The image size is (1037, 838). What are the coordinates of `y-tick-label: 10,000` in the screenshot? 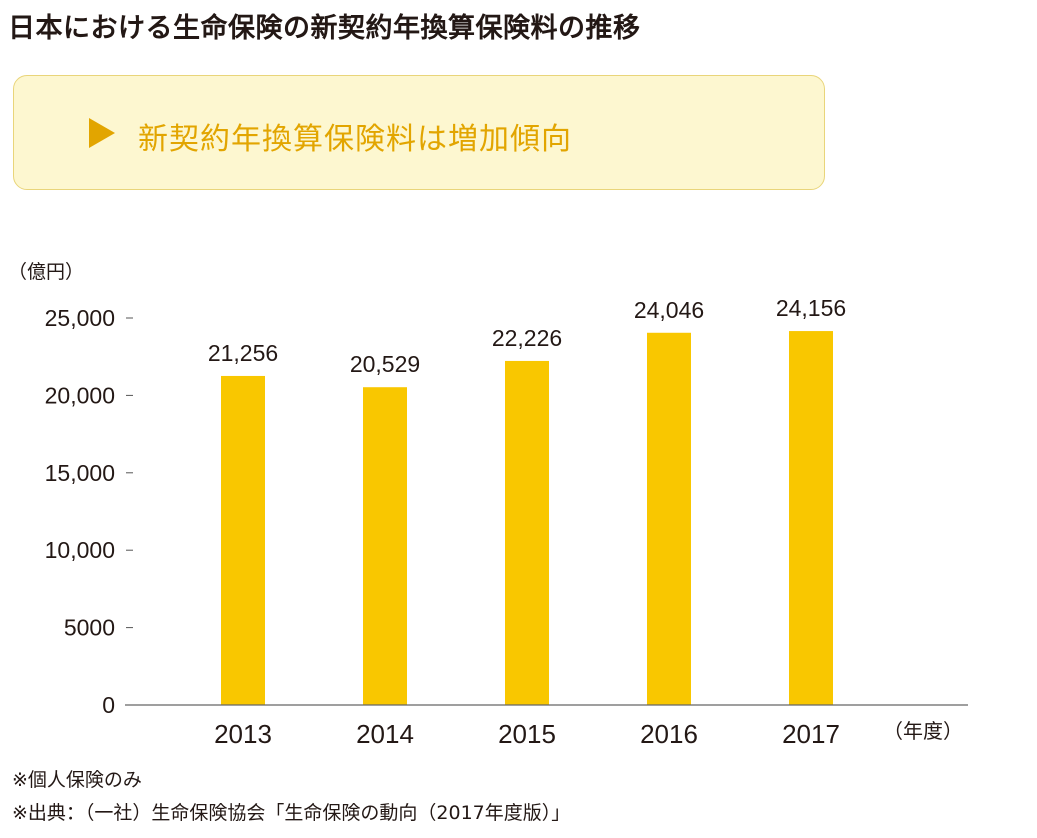 It's located at (80, 550).